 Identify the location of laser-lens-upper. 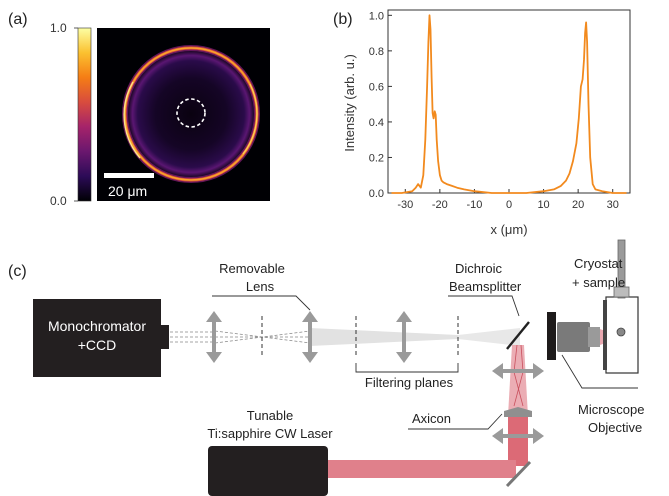
(518, 371).